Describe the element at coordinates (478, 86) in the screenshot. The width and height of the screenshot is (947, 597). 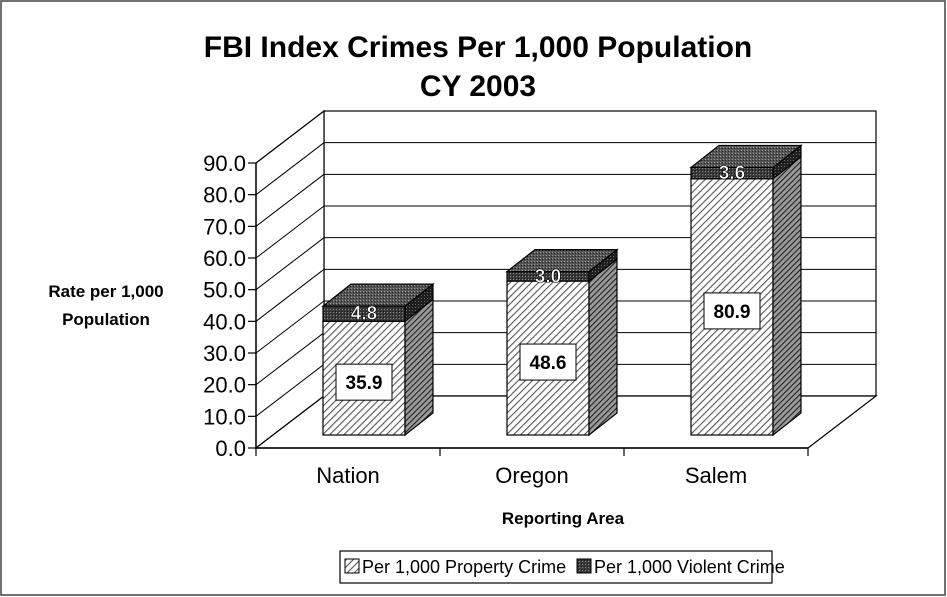
I see `chart-title-line-2: CY 2003` at that location.